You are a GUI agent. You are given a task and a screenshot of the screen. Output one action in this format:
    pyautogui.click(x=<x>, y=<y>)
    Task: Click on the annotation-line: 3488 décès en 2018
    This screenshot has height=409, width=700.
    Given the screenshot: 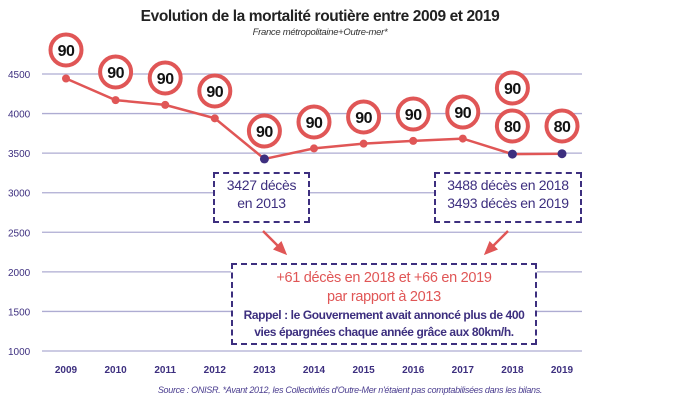 What is the action you would take?
    pyautogui.click(x=508, y=185)
    